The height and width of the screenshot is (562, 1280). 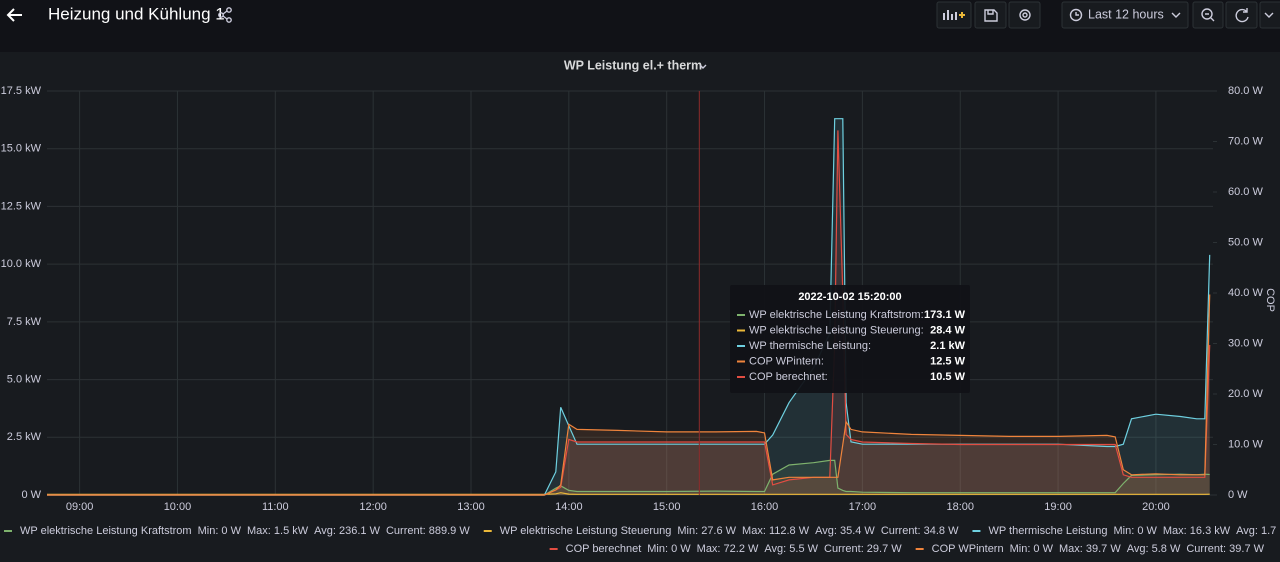 I want to click on legend-stat: Max: 39.7 W, so click(x=1090, y=549).